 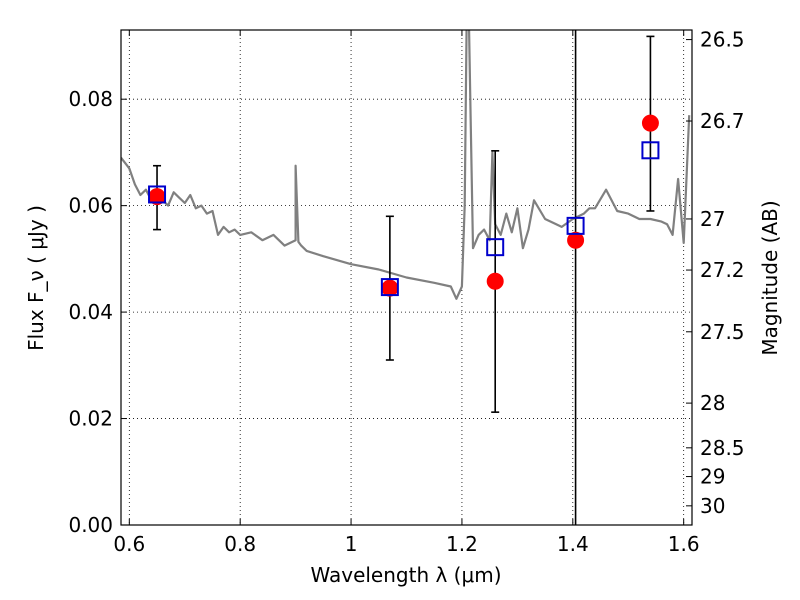 I want to click on y2-tick-label: 27, so click(x=712, y=219).